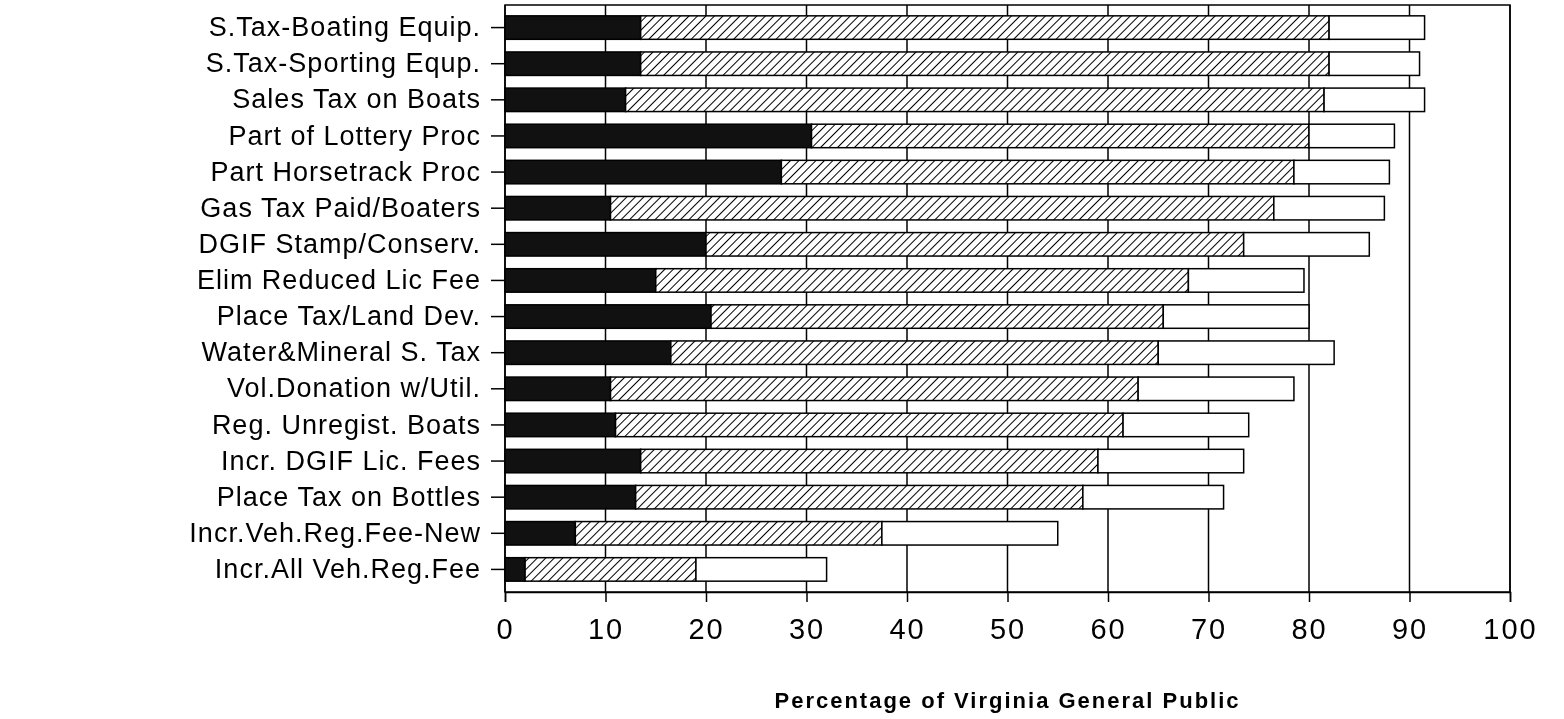 The image size is (1564, 719). I want to click on x-axis-title: Percentage of Virginia General Public, so click(1007, 700).